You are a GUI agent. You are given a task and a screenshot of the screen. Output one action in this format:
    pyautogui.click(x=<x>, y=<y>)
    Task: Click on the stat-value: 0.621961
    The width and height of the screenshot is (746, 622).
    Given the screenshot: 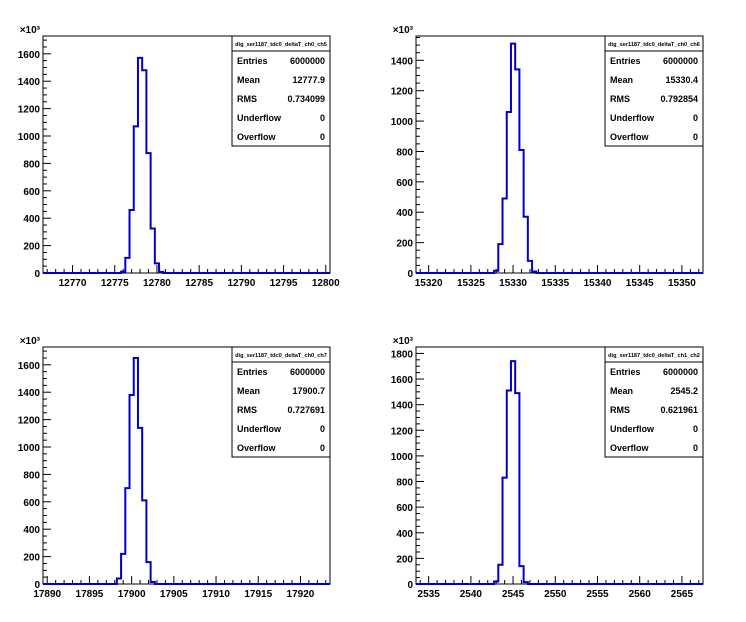 What is the action you would take?
    pyautogui.click(x=679, y=410)
    